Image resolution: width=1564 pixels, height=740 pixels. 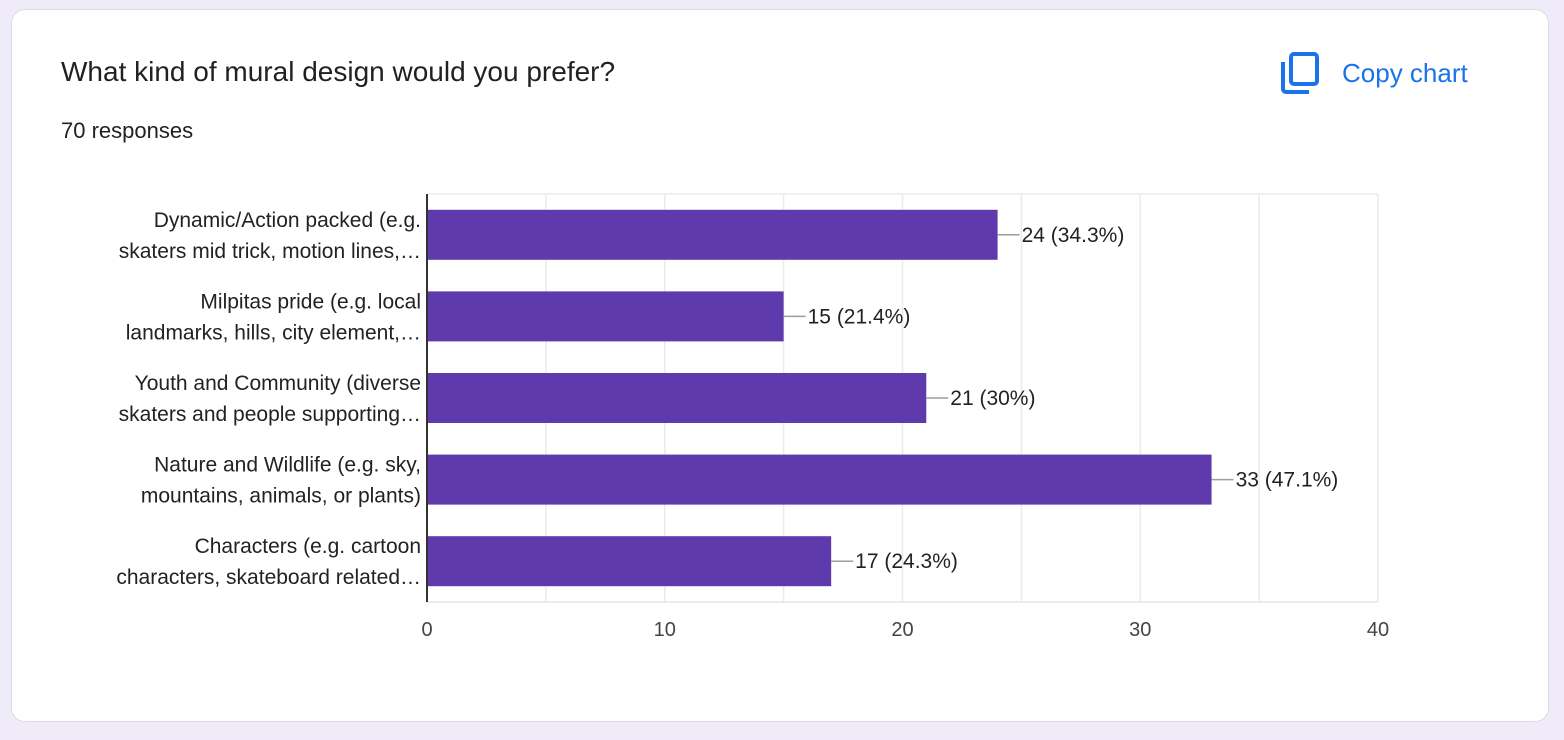 I want to click on category-label-line: Characters (e.g. cartoon, so click(x=308, y=546).